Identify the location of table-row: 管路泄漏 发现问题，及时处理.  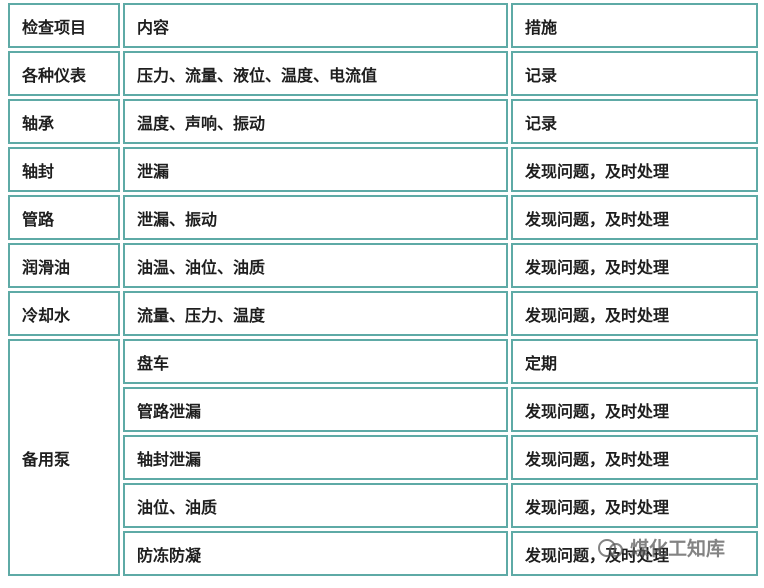
(383, 409).